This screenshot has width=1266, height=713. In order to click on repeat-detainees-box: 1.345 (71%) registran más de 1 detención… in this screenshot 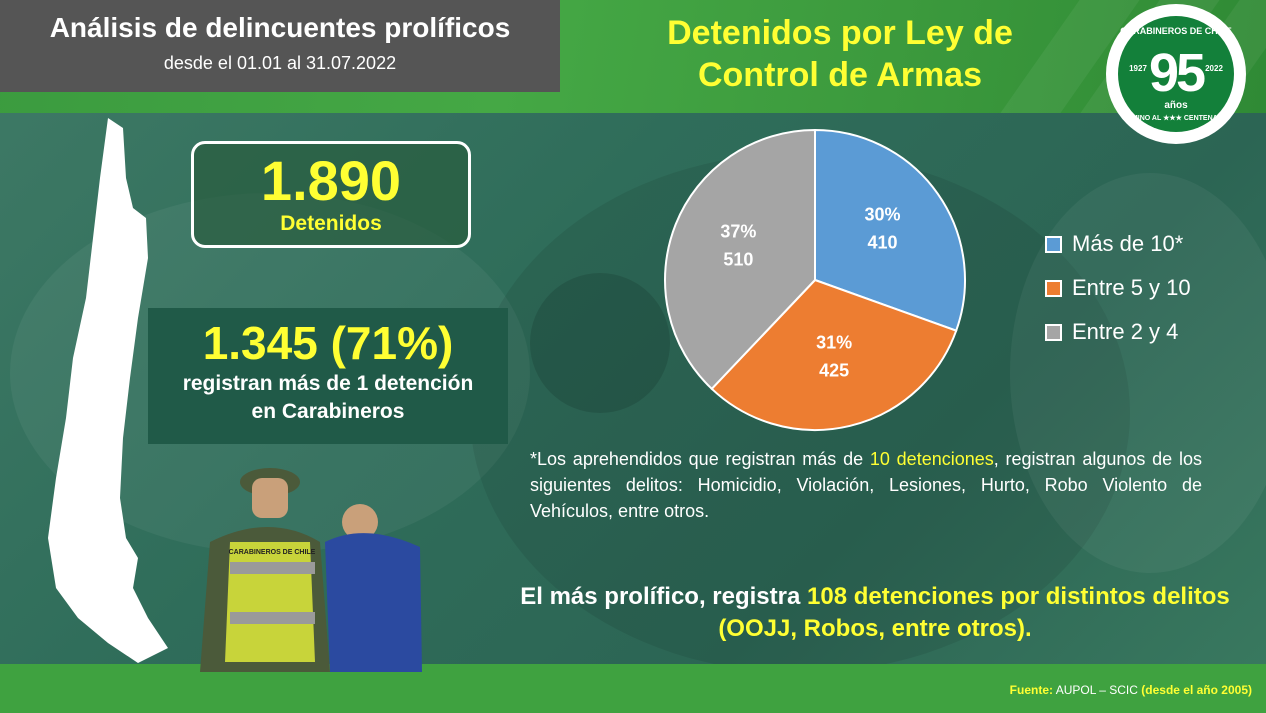, I will do `click(328, 376)`.